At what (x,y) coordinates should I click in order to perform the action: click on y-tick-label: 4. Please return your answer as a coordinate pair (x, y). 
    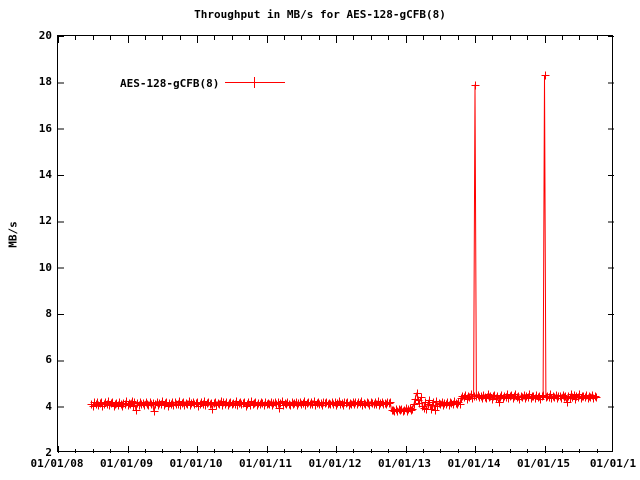
    Looking at the image, I should click on (48, 406).